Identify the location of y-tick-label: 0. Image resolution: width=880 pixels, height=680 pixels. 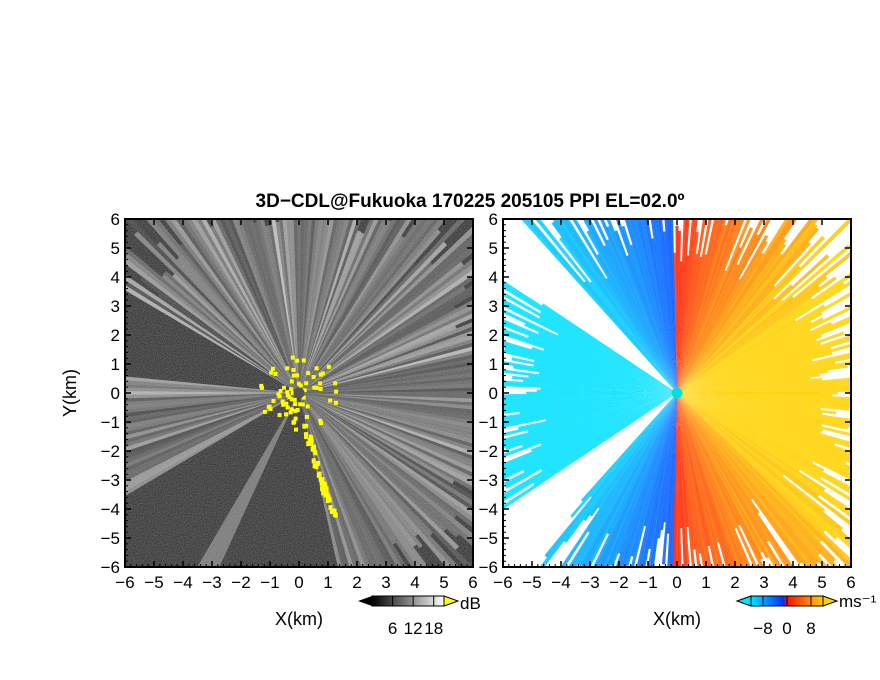
(115, 393).